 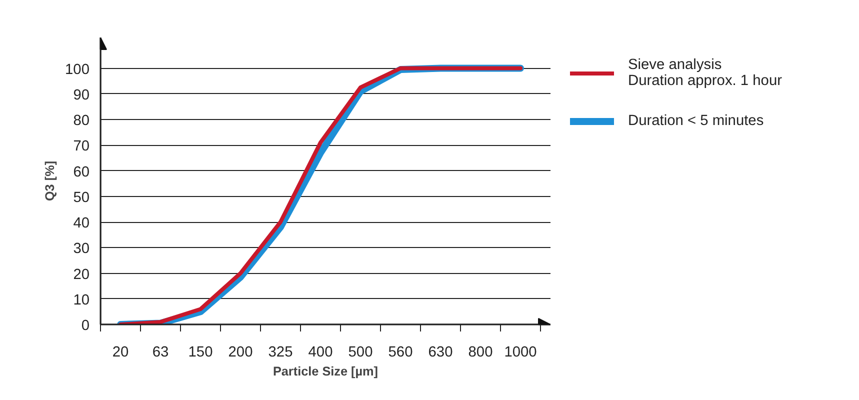 What do you see at coordinates (120, 352) in the screenshot?
I see `x-tick-label: 20` at bounding box center [120, 352].